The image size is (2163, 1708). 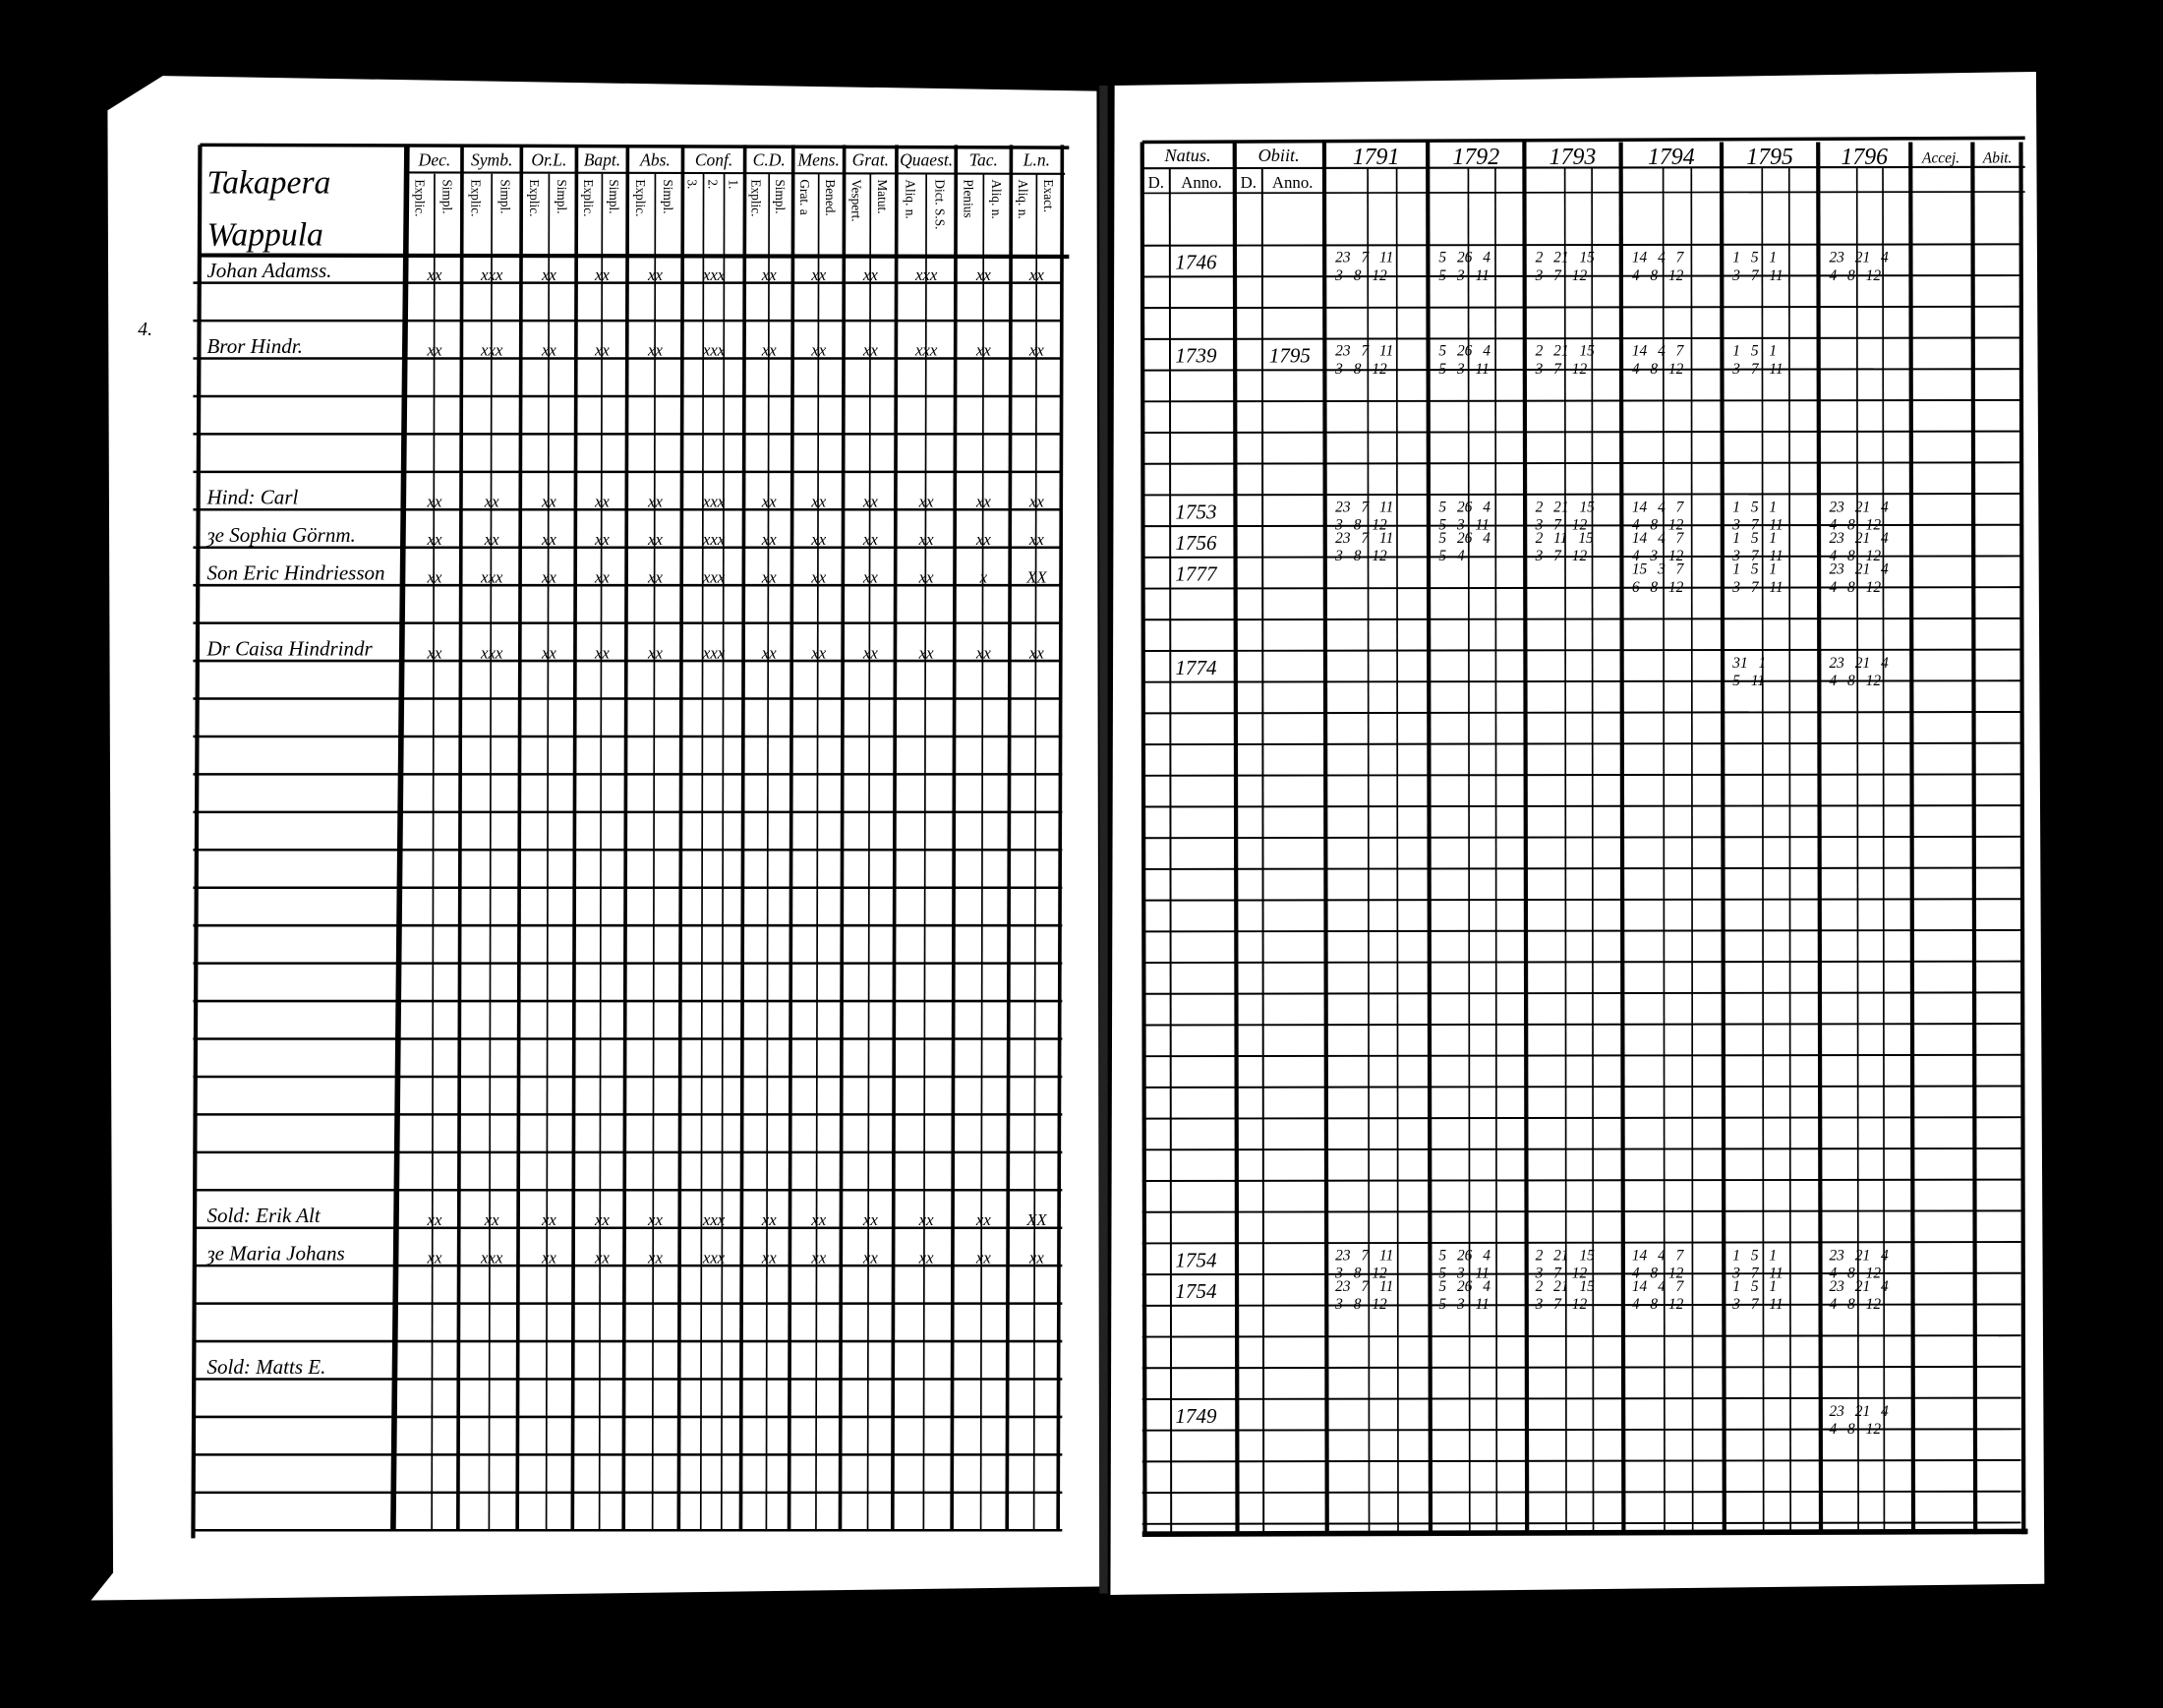 What do you see at coordinates (1864, 158) in the screenshot?
I see `year-header: 1796` at bounding box center [1864, 158].